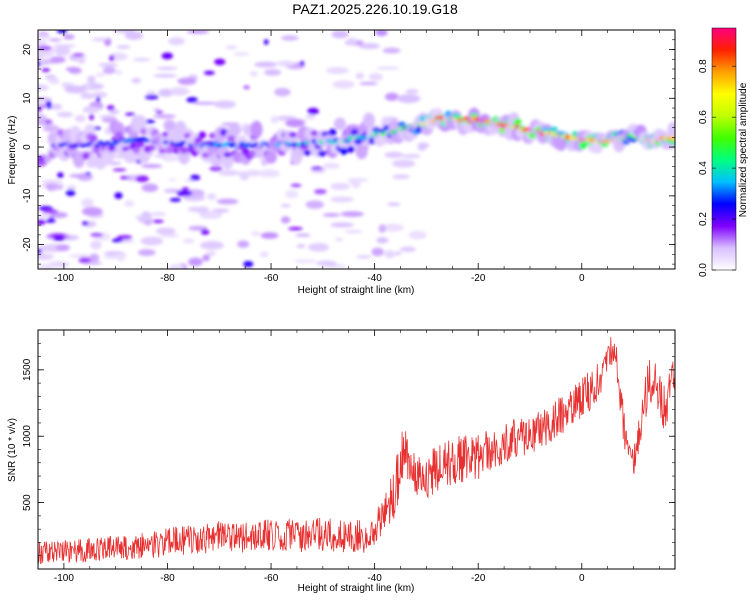 The image size is (750, 605). What do you see at coordinates (478, 278) in the screenshot?
I see `x-tick-label: -20` at bounding box center [478, 278].